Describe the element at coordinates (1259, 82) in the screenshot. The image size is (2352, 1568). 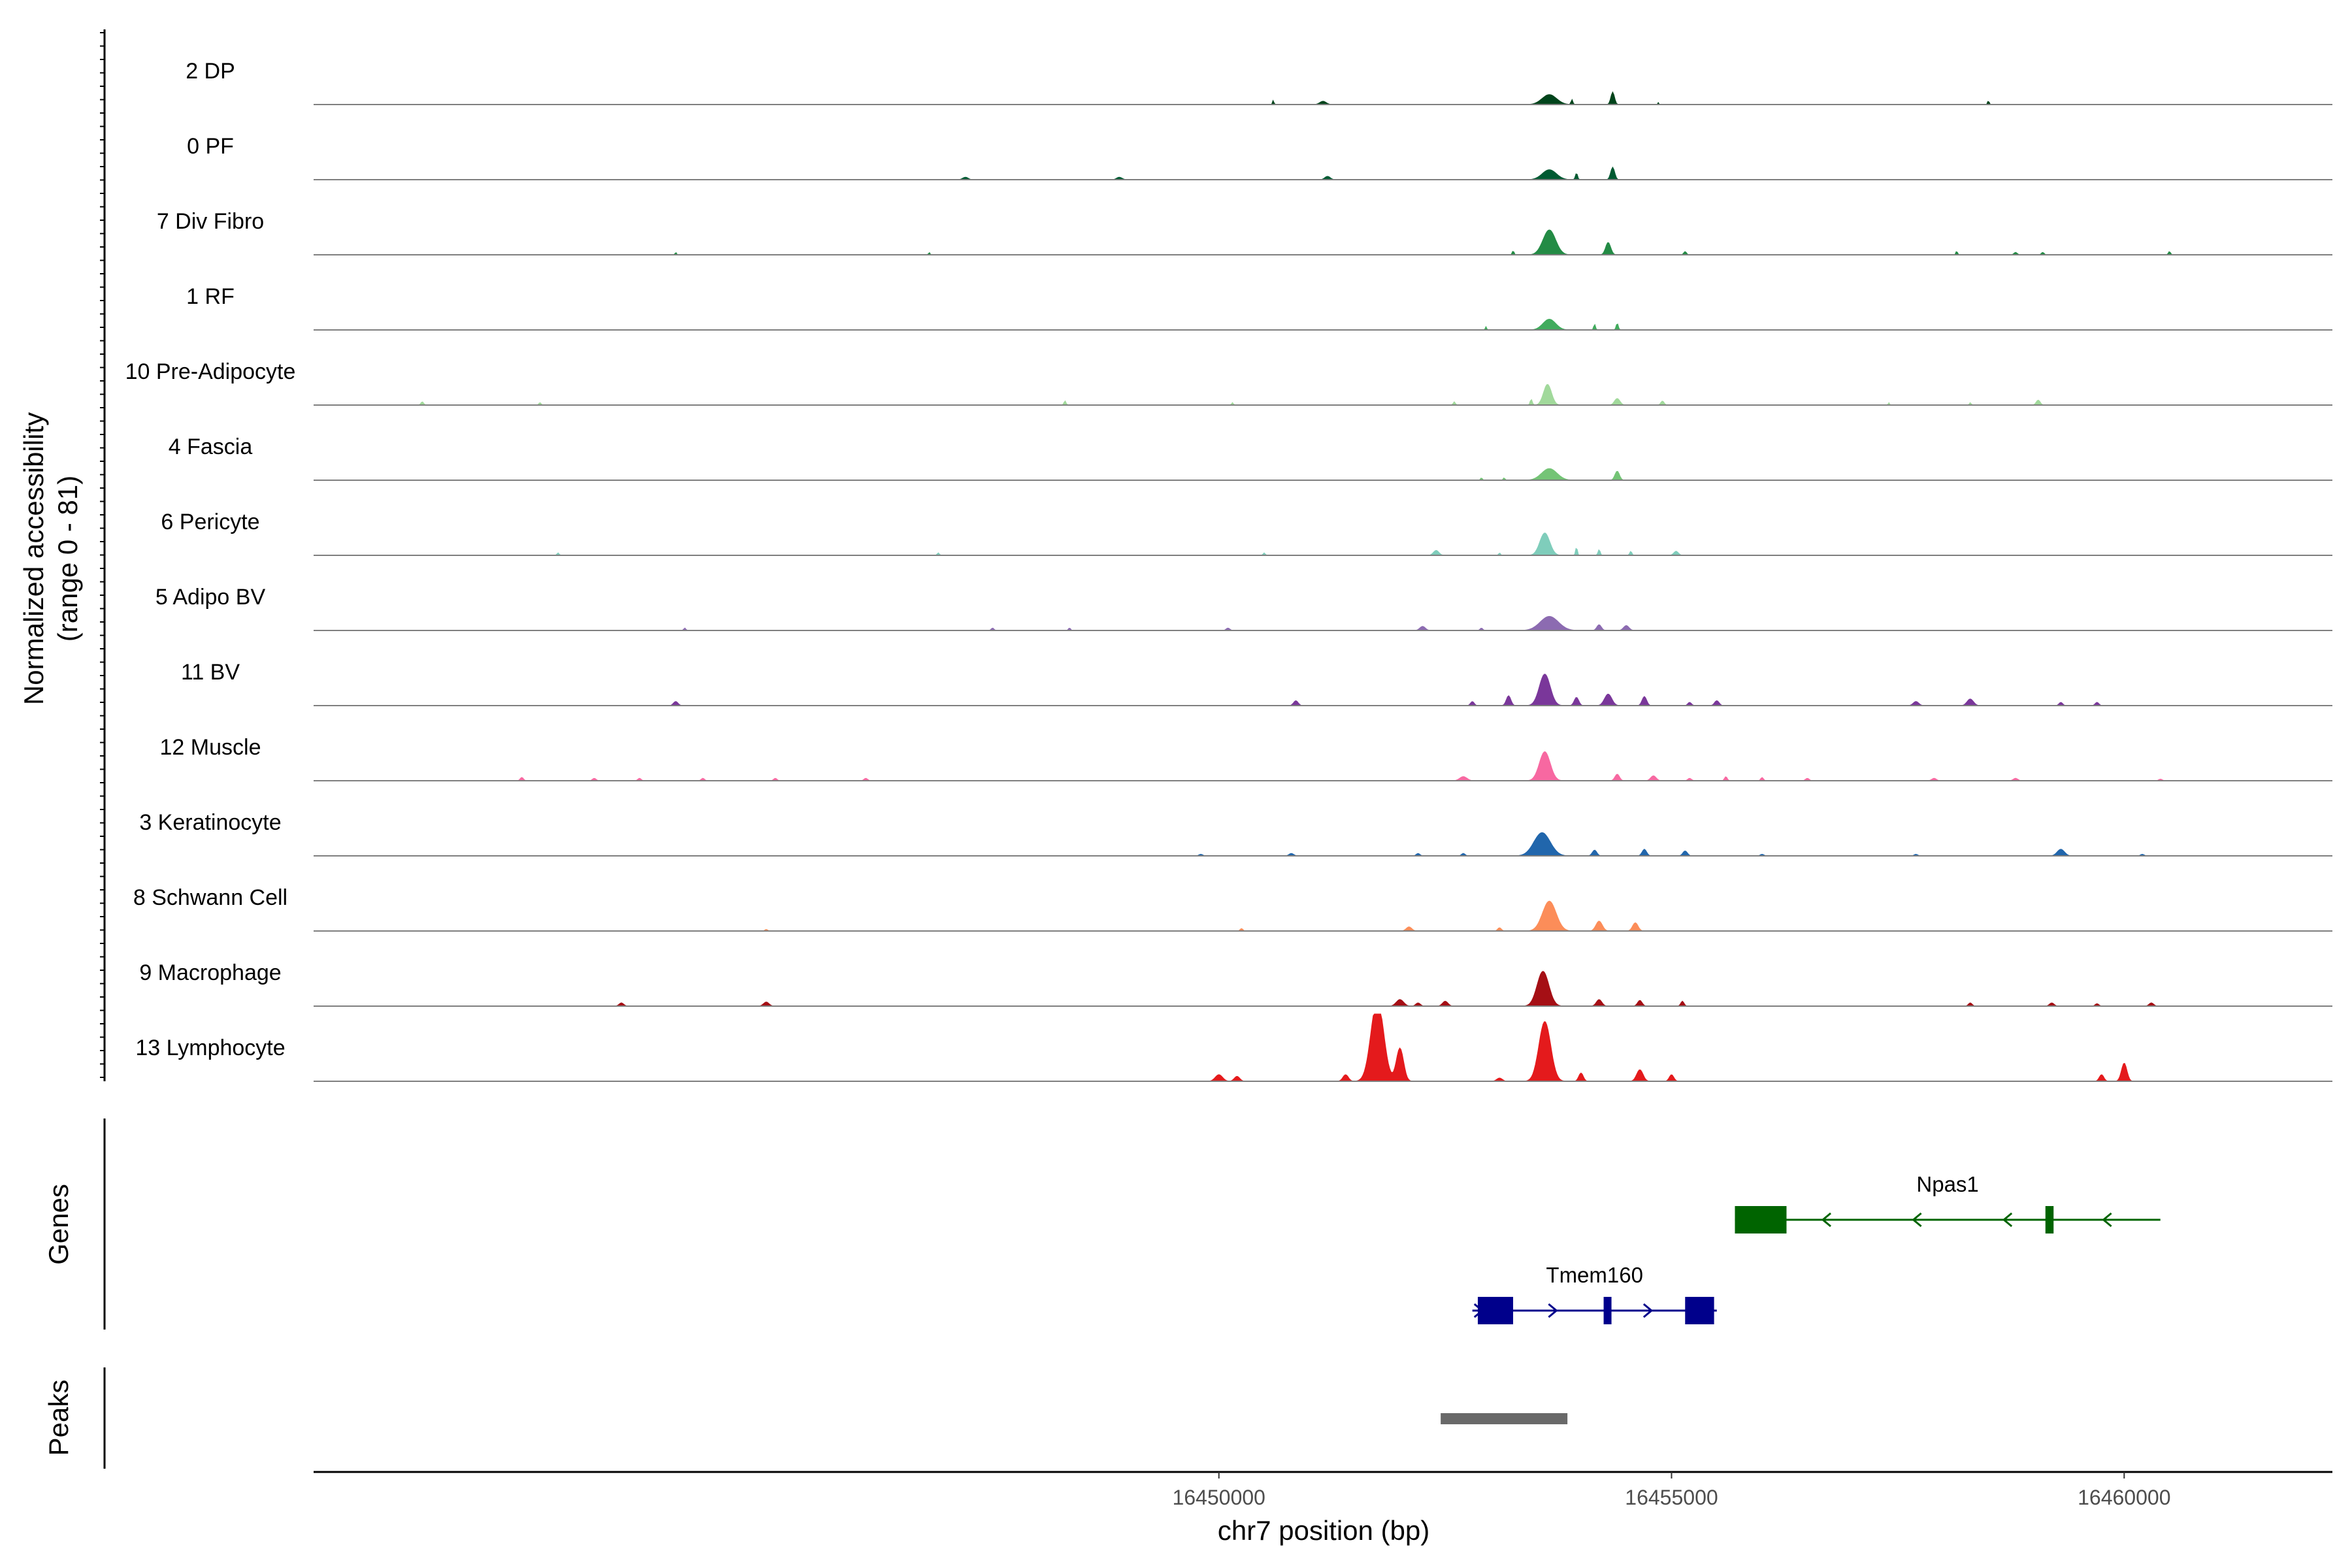
I see `track-0: 2 DP` at that location.